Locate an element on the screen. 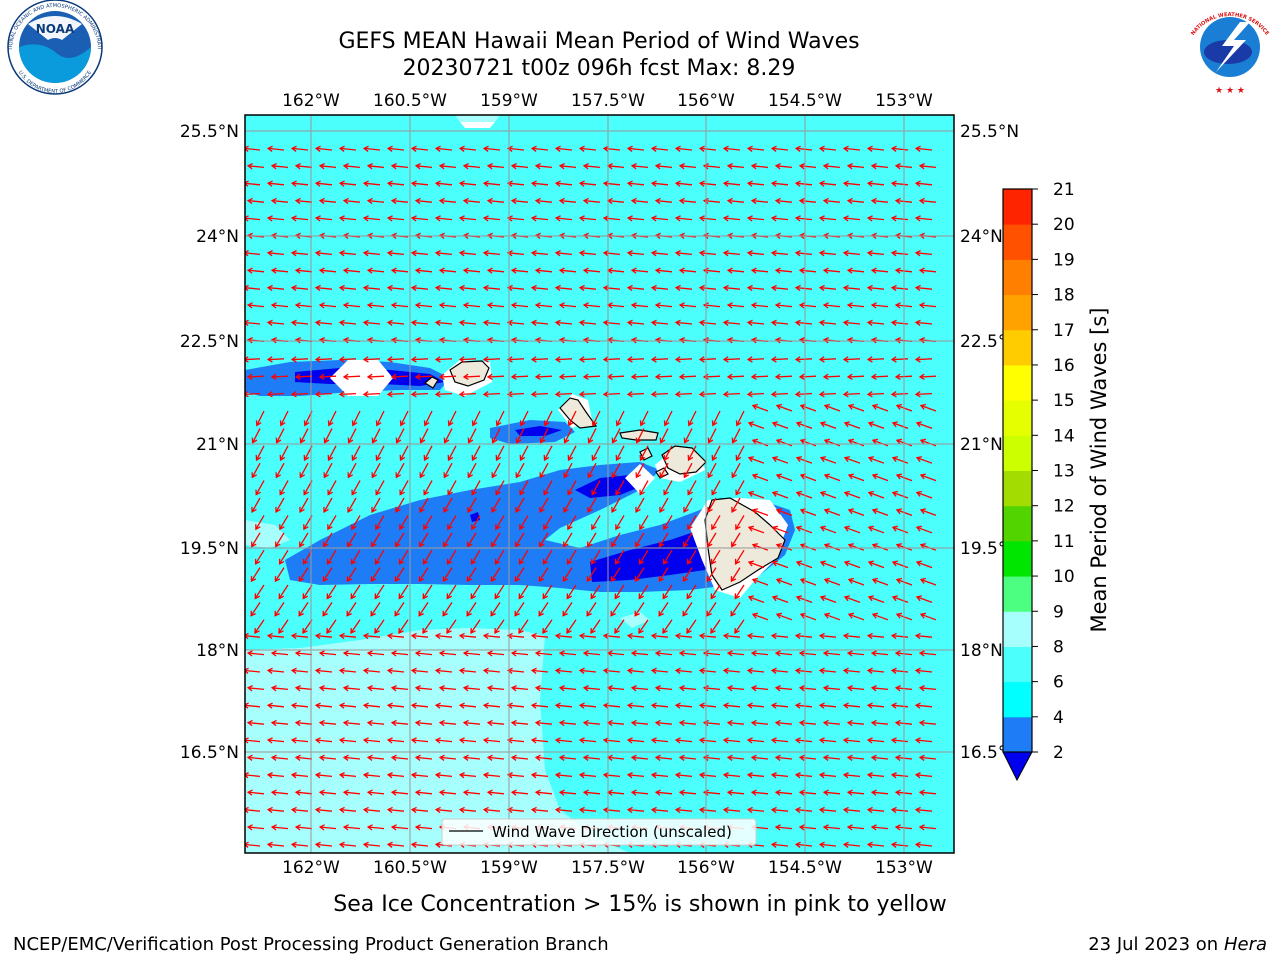  island-molokai is located at coordinates (639, 435).